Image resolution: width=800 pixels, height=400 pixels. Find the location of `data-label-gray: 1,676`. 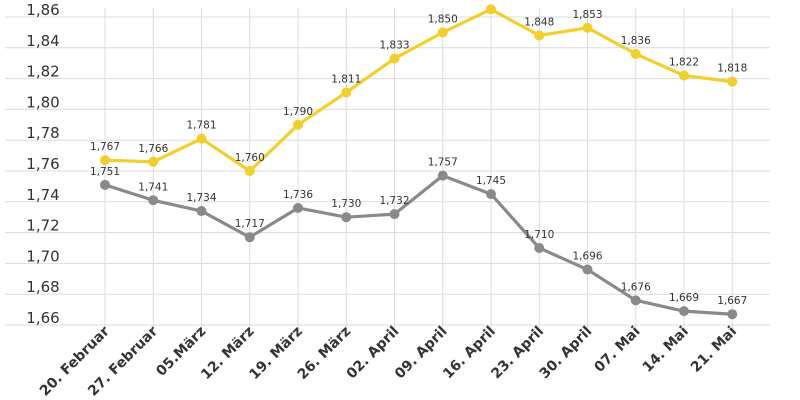

data-label-gray: 1,676 is located at coordinates (636, 287).